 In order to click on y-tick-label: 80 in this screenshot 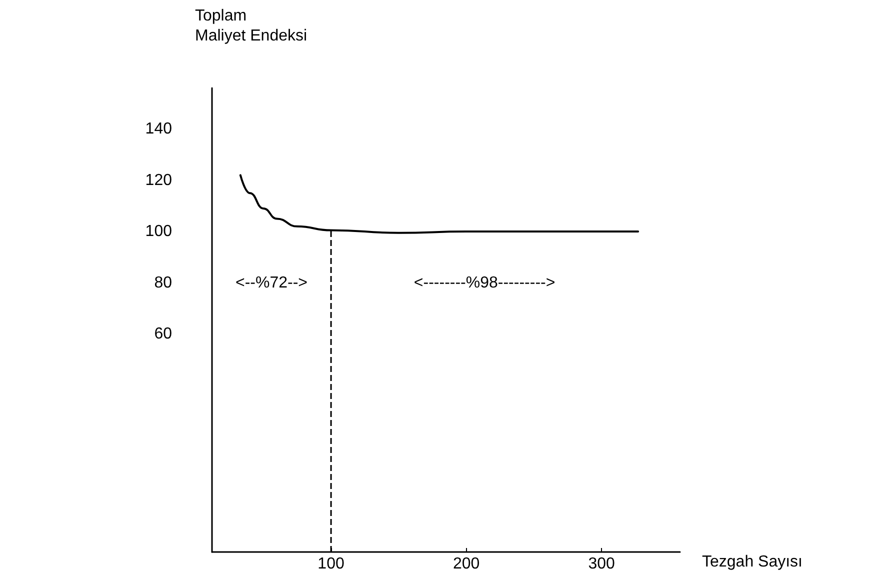, I will do `click(163, 283)`.